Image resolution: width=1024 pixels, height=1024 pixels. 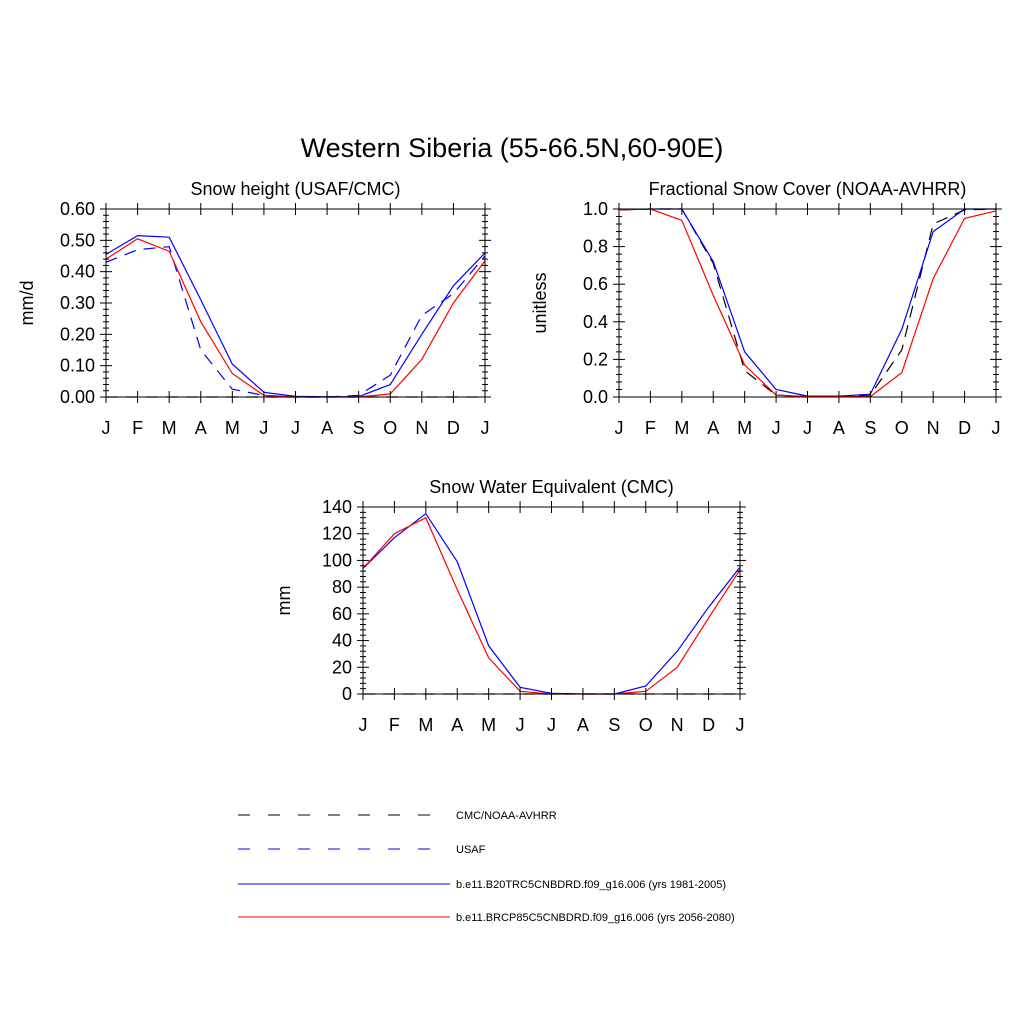 What do you see at coordinates (337, 560) in the screenshot?
I see `y-tick-label: 100` at bounding box center [337, 560].